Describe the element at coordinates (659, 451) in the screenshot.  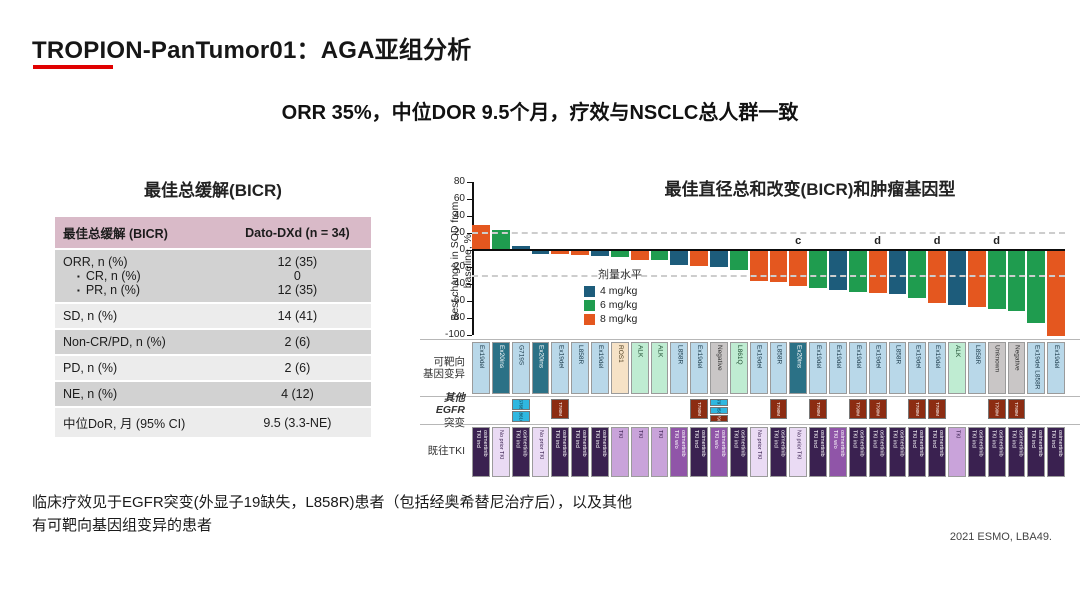
I see `prior-tki-cell: TKI` at that location.